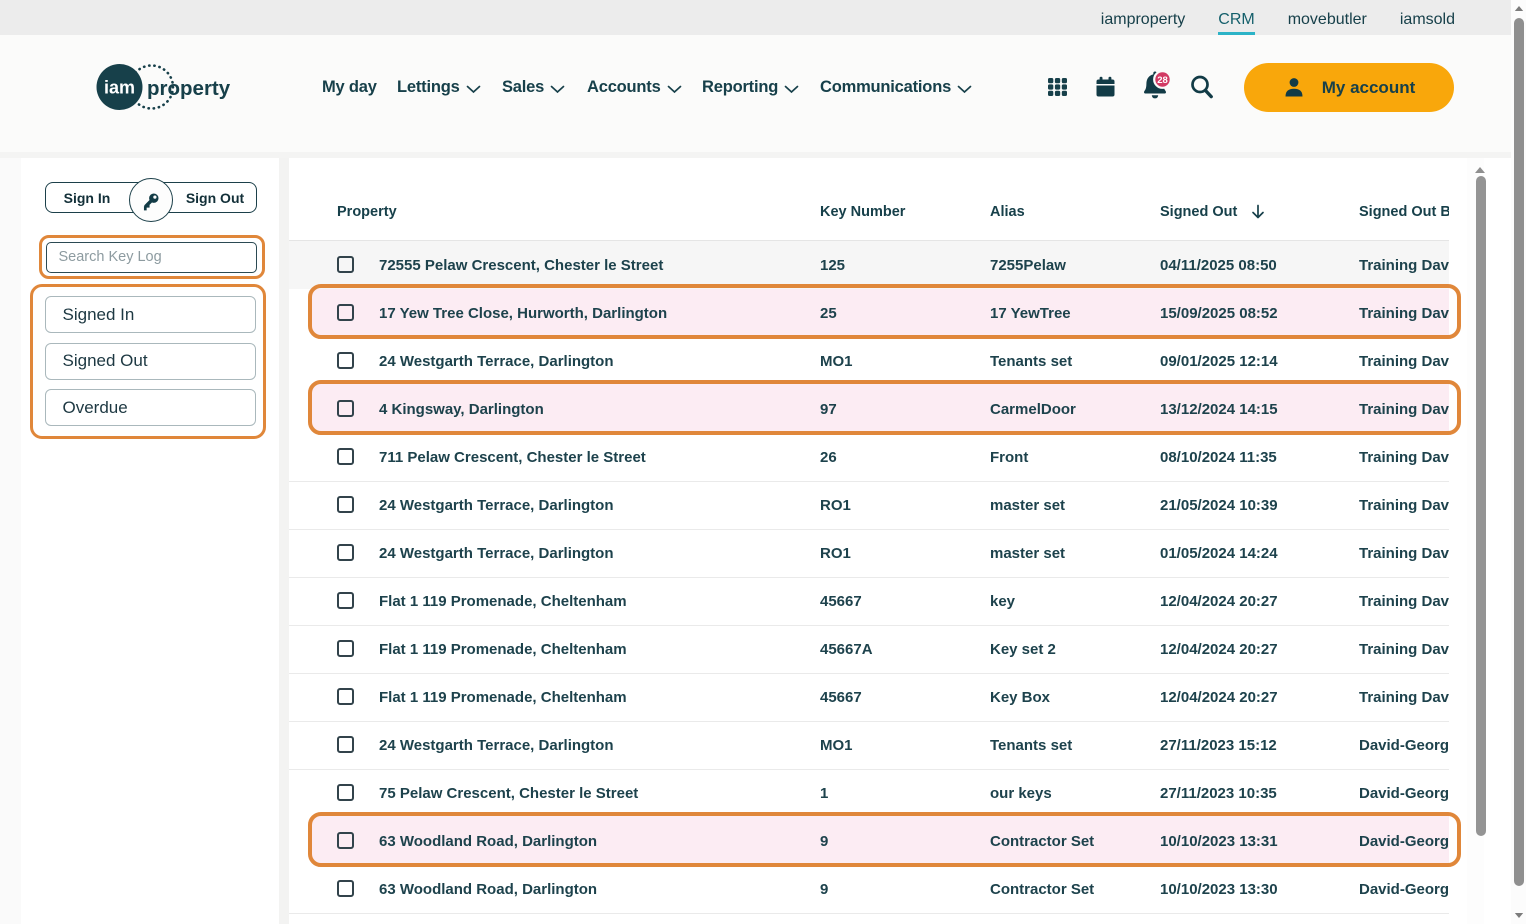 The height and width of the screenshot is (924, 1526). Describe the element at coordinates (189, 88) in the screenshot. I see `svg-text: property` at that location.